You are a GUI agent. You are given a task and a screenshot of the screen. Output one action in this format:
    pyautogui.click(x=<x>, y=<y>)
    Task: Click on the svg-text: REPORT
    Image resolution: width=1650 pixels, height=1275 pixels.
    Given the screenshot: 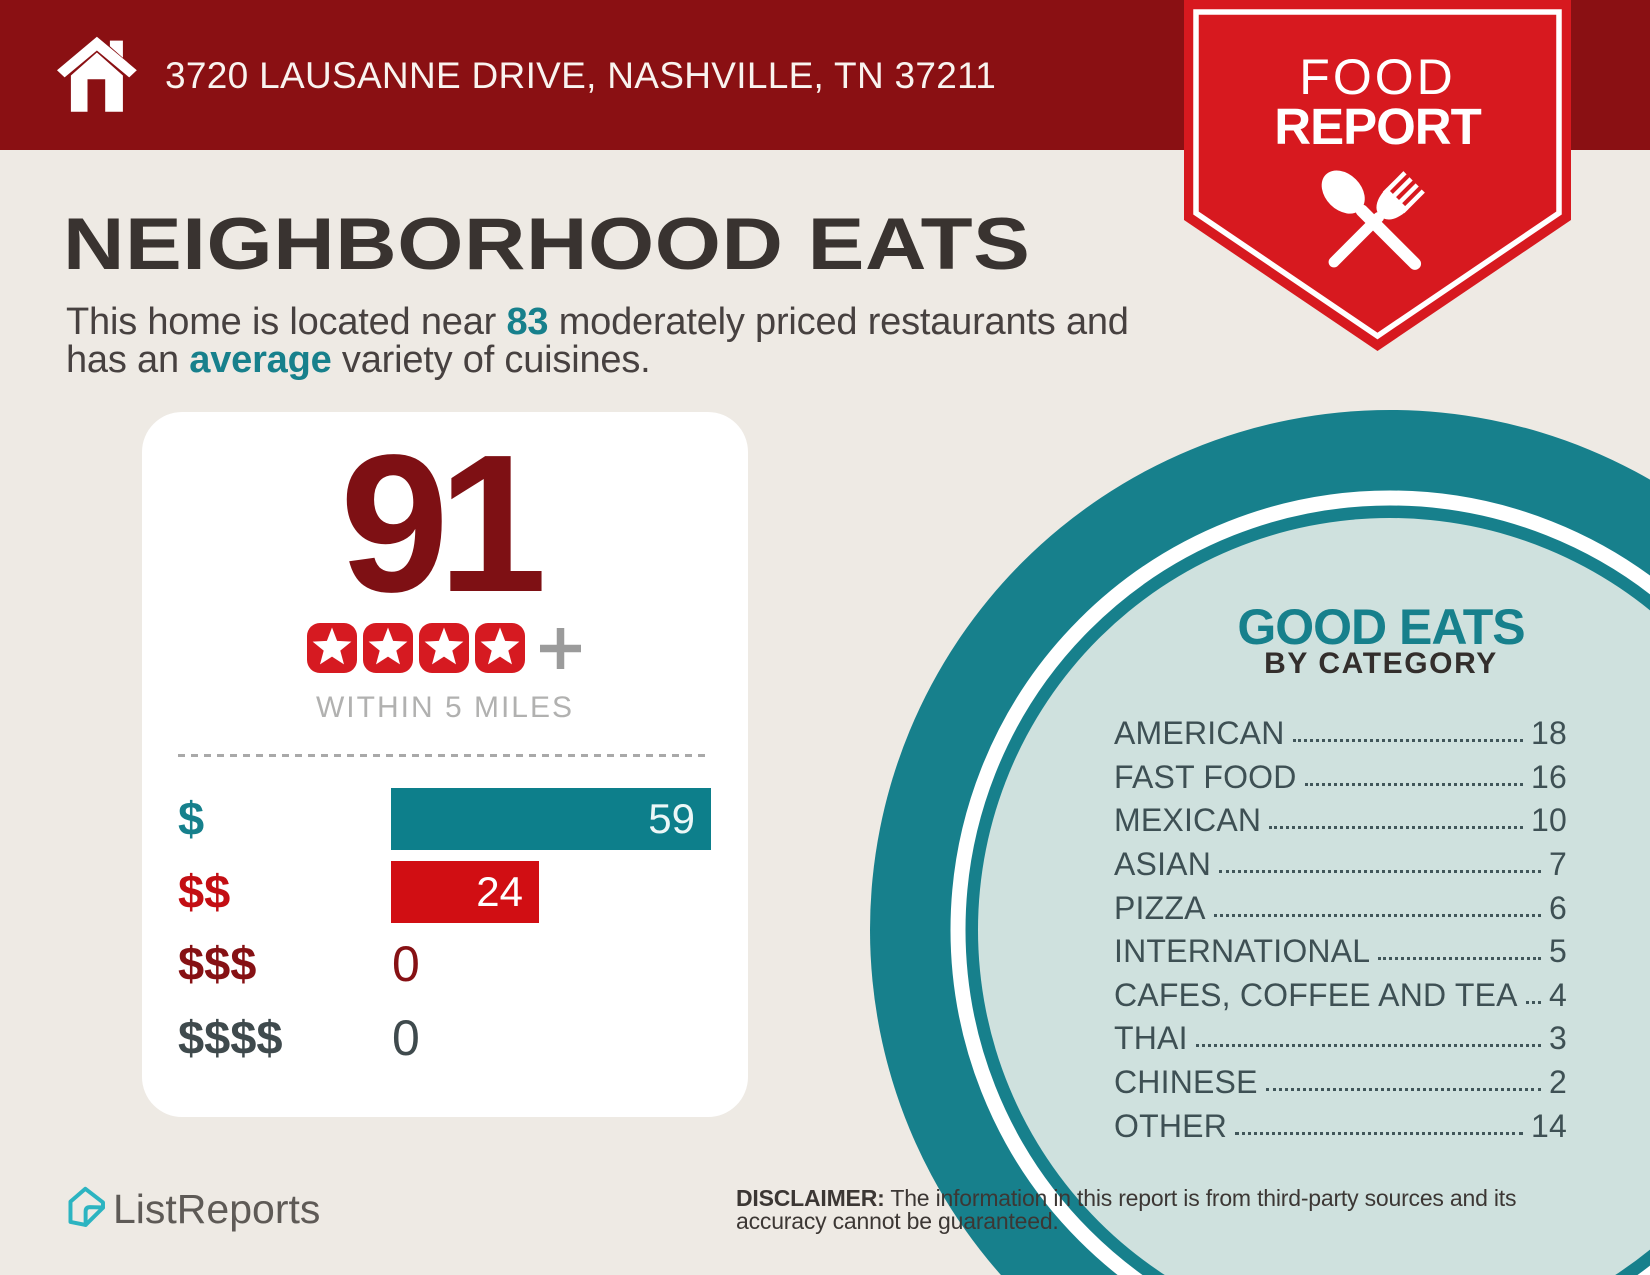 What is the action you would take?
    pyautogui.click(x=1377, y=126)
    